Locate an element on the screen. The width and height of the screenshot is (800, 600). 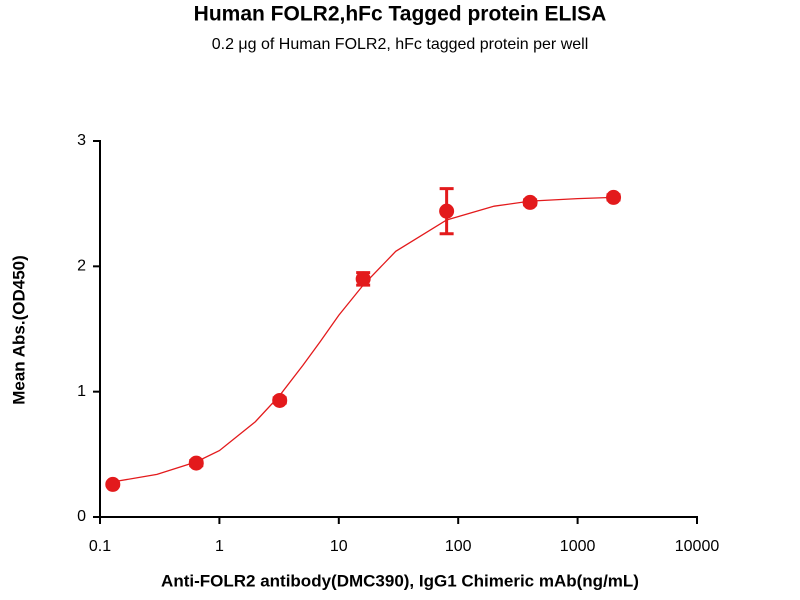
x-tick-label: 1 is located at coordinates (219, 546).